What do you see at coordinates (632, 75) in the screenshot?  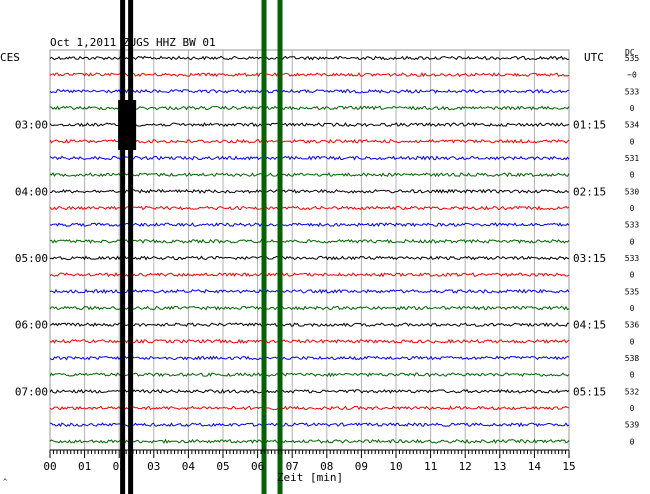 I see `dc-offset-label: −0` at bounding box center [632, 75].